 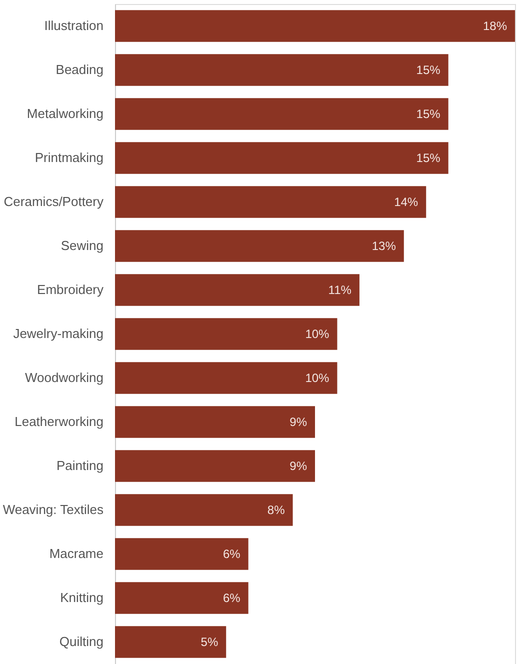 What do you see at coordinates (82, 245) in the screenshot?
I see `y-tick-label: Sewing` at bounding box center [82, 245].